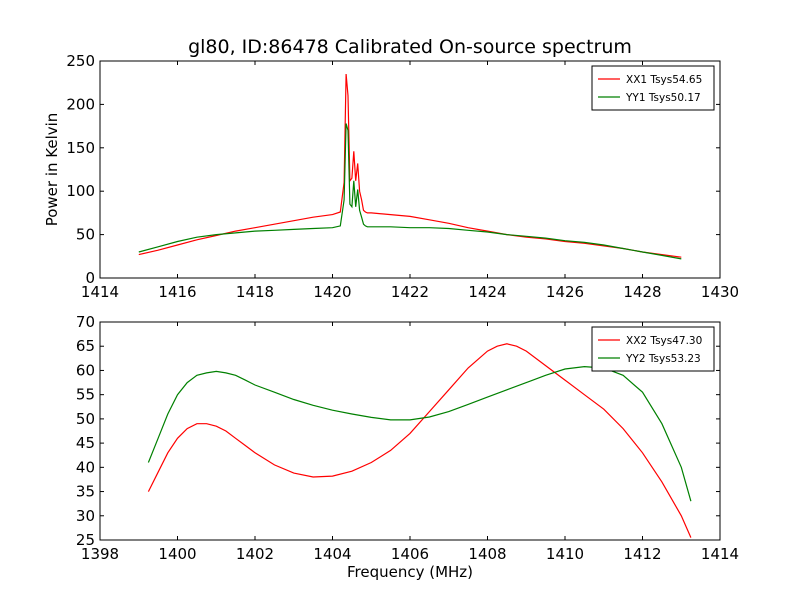  What do you see at coordinates (664, 80) in the screenshot?
I see `legend-entry: XX1 Tsys54.65` at bounding box center [664, 80].